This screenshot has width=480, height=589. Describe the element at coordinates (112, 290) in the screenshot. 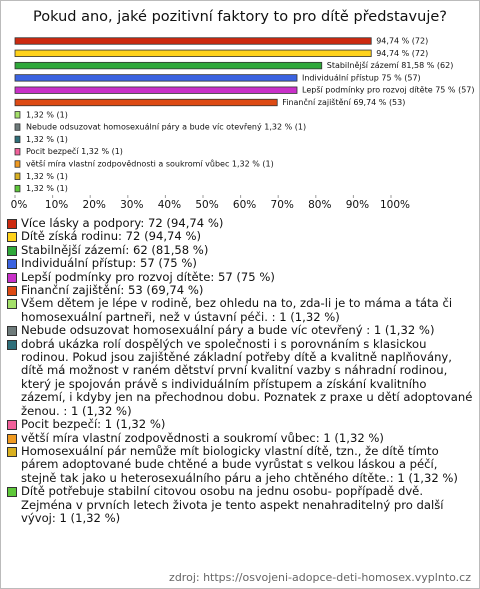

I see `legend-label: Finanční zajištění: 53 (69,74 %)` at that location.